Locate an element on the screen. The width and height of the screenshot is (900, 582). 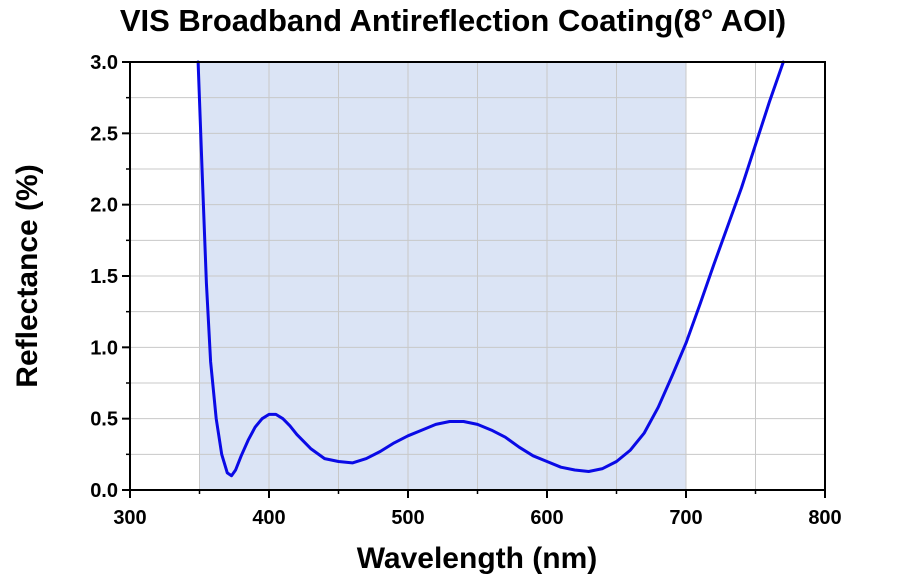
x-tick-label: 400 is located at coordinates (268, 518).